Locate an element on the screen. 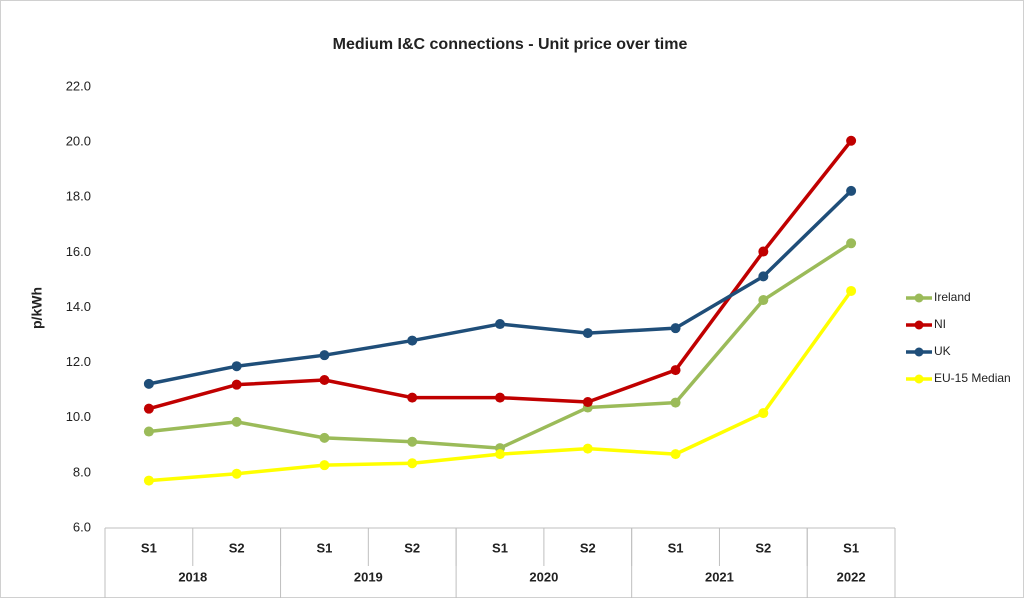  group-label: 2022 is located at coordinates (851, 576).